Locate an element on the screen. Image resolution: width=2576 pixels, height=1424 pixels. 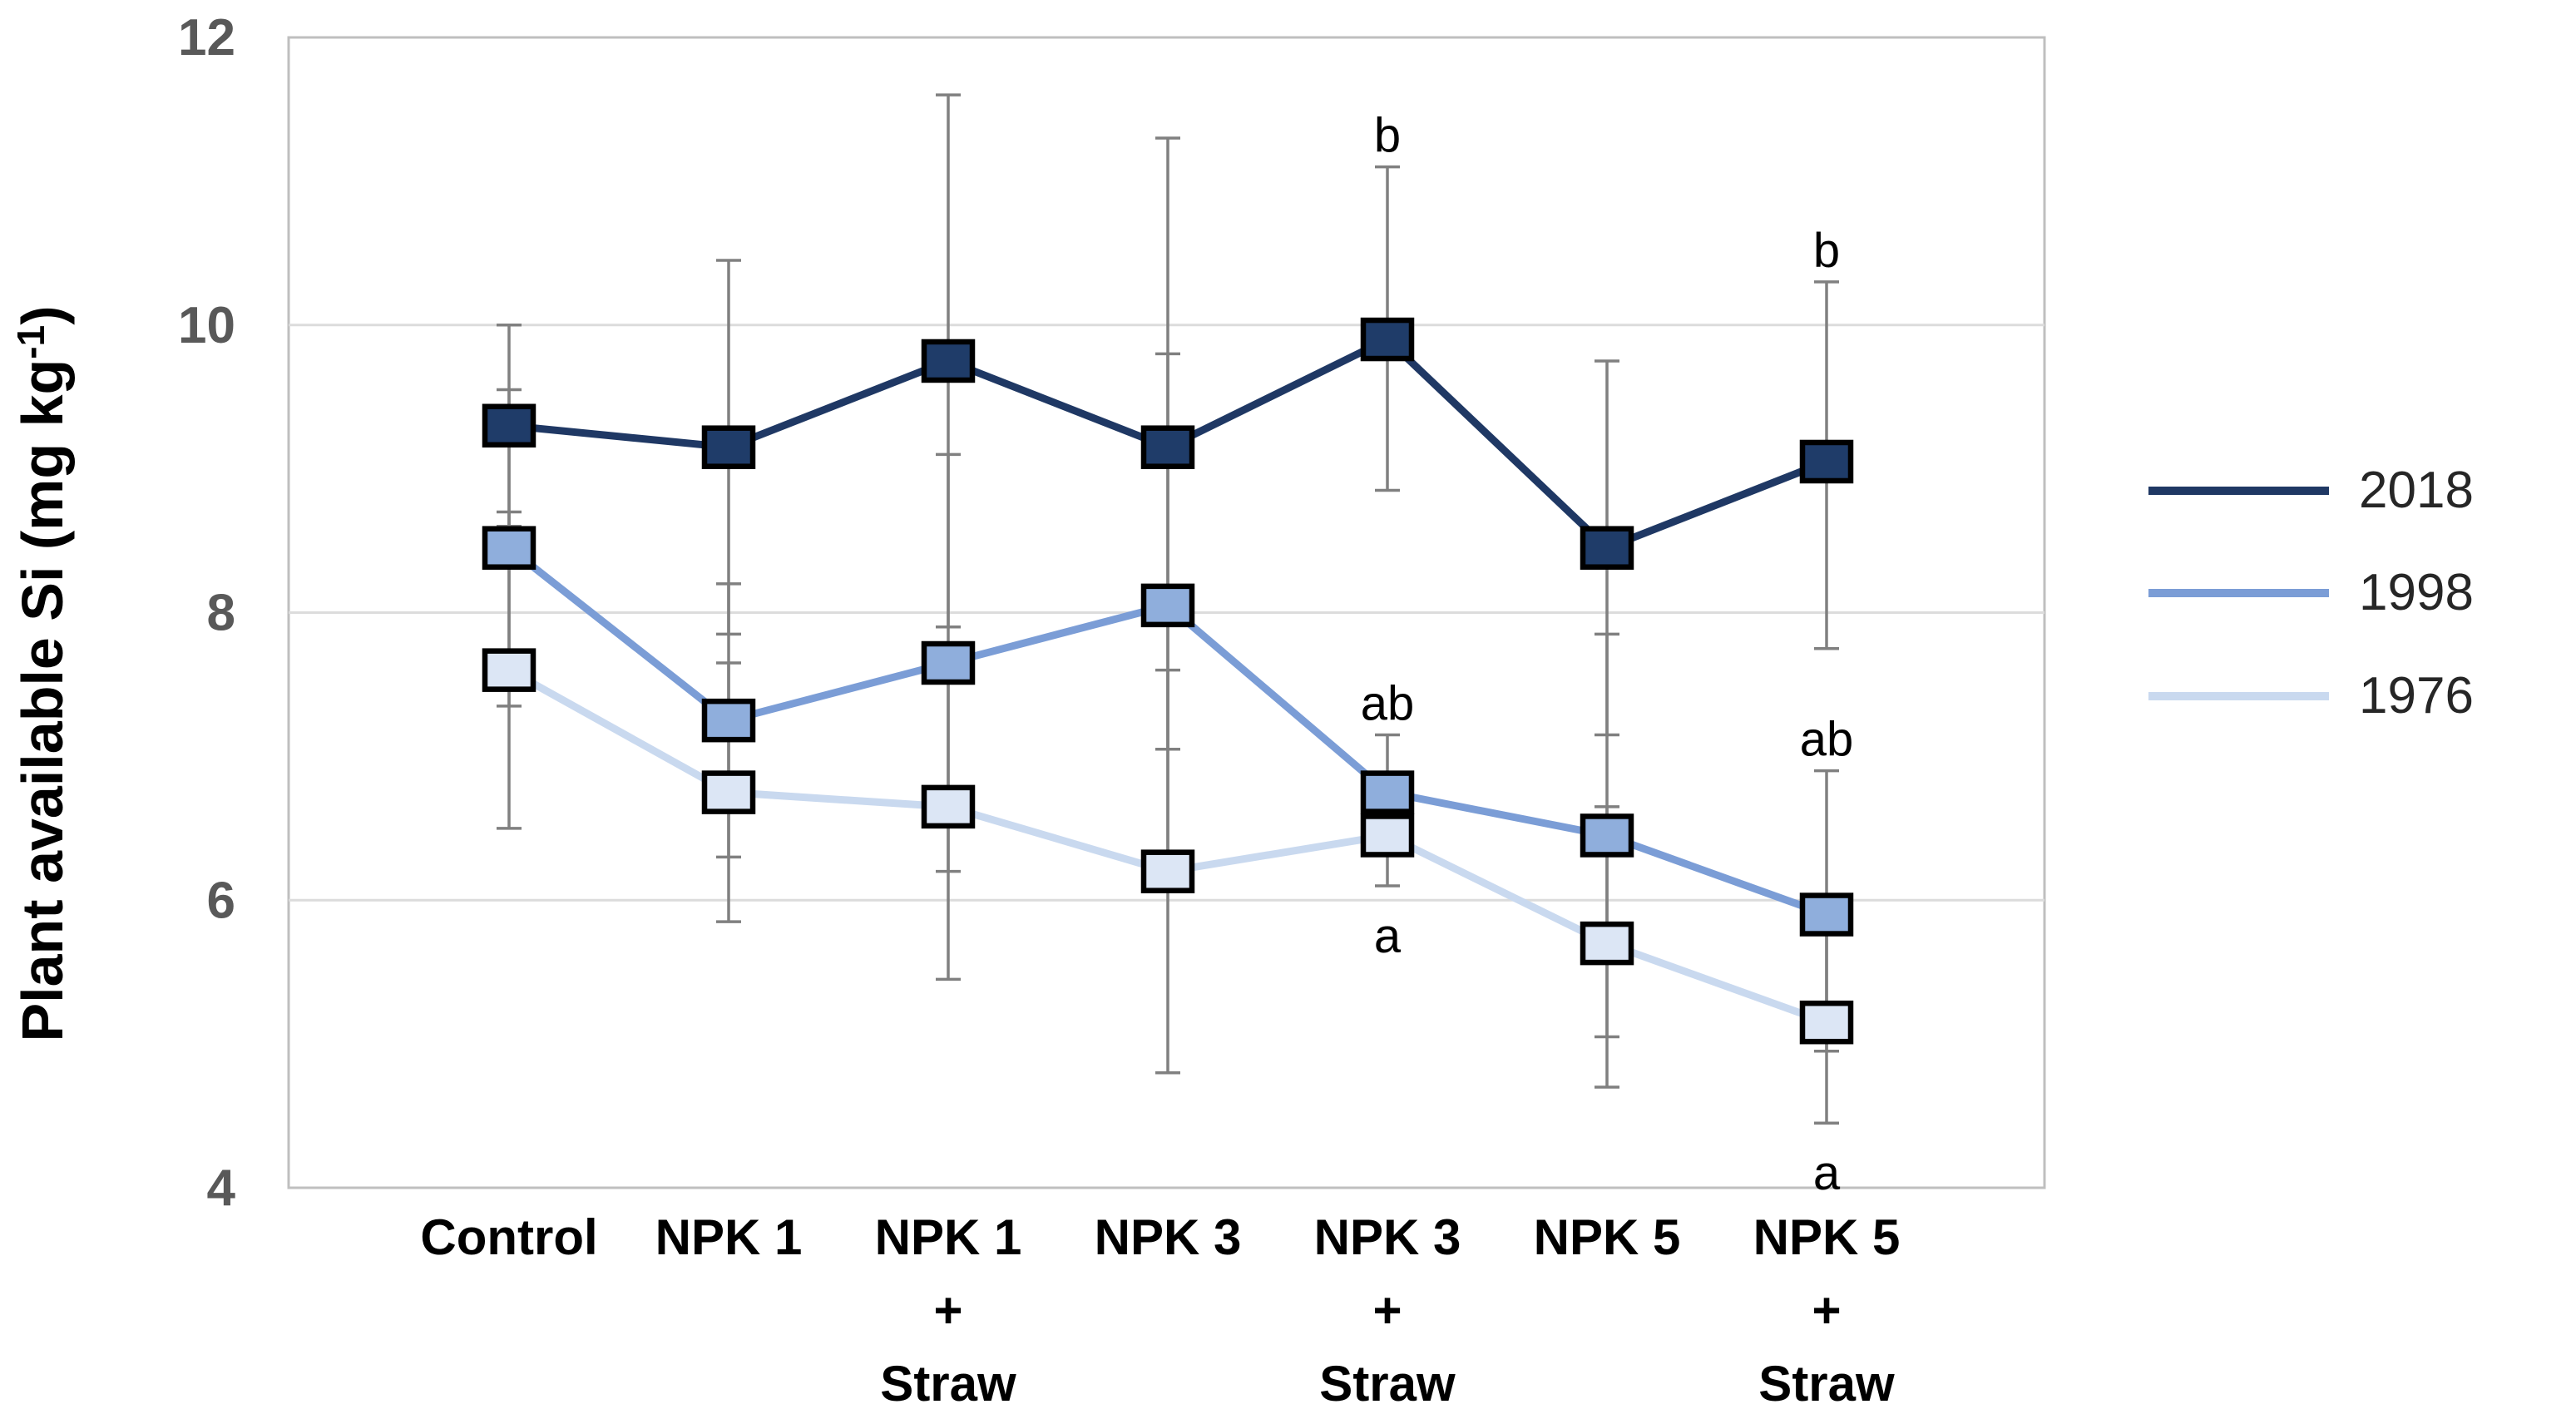
y-axis-title: Plant available Si (mg kg-1) is located at coordinates (42, 673).